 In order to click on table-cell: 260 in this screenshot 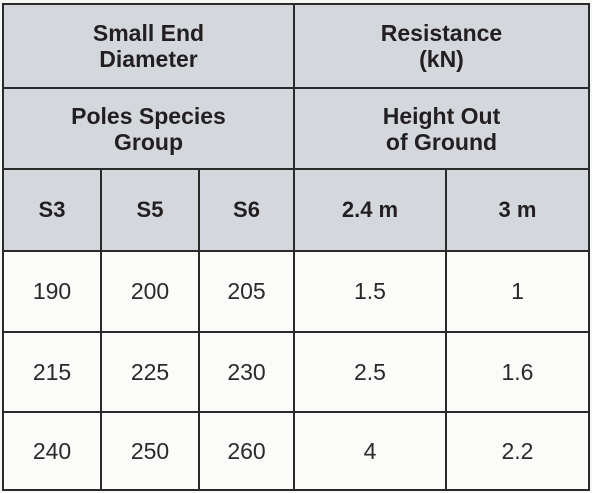, I will do `click(246, 451)`.